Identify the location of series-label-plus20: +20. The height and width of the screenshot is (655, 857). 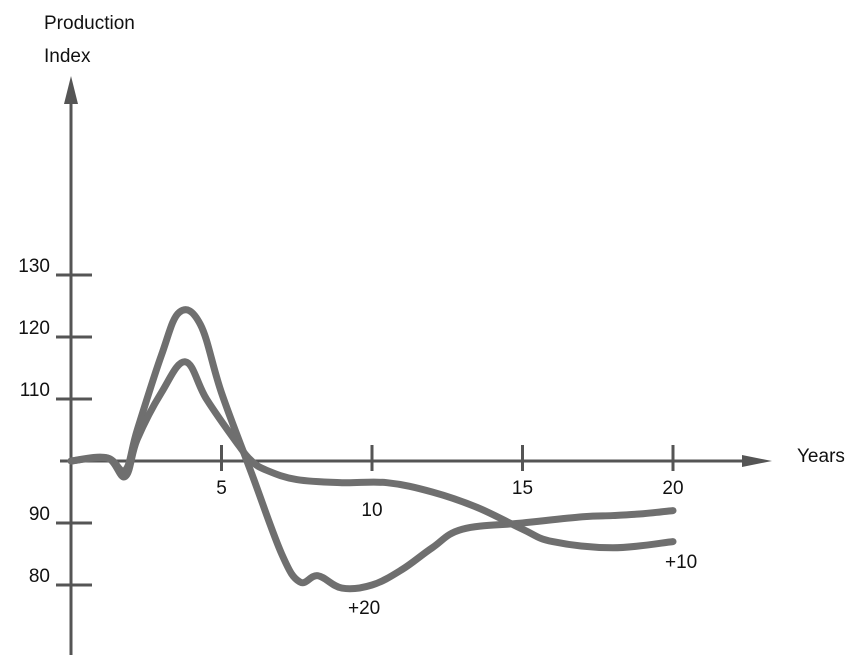
(364, 608).